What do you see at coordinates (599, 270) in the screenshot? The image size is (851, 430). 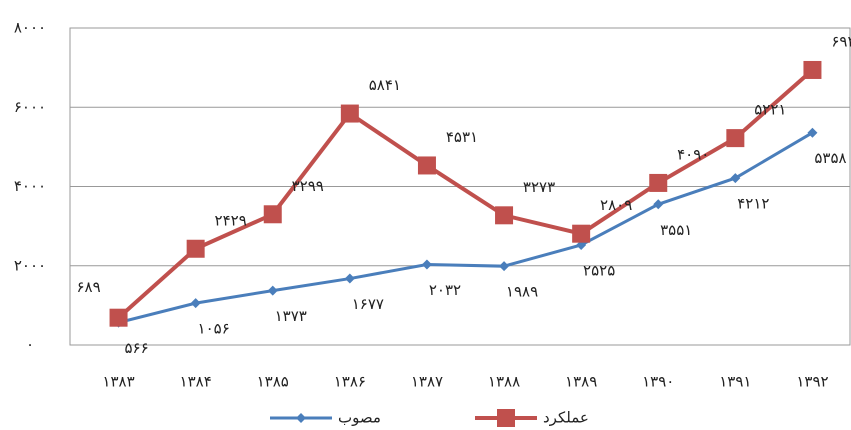 I see `data-label: ۲۵۲۵` at bounding box center [599, 270].